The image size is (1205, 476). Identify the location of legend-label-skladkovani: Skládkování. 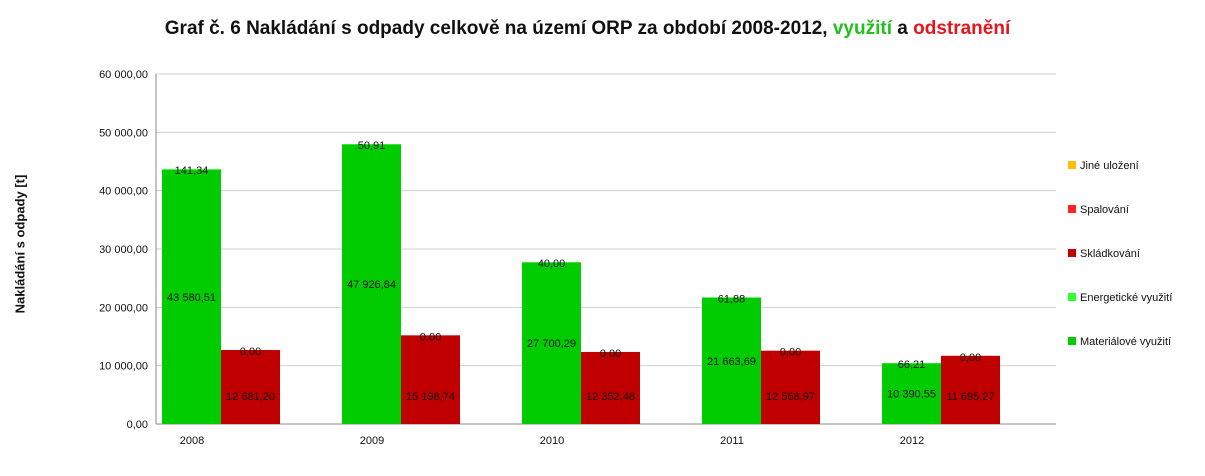
(1110, 254).